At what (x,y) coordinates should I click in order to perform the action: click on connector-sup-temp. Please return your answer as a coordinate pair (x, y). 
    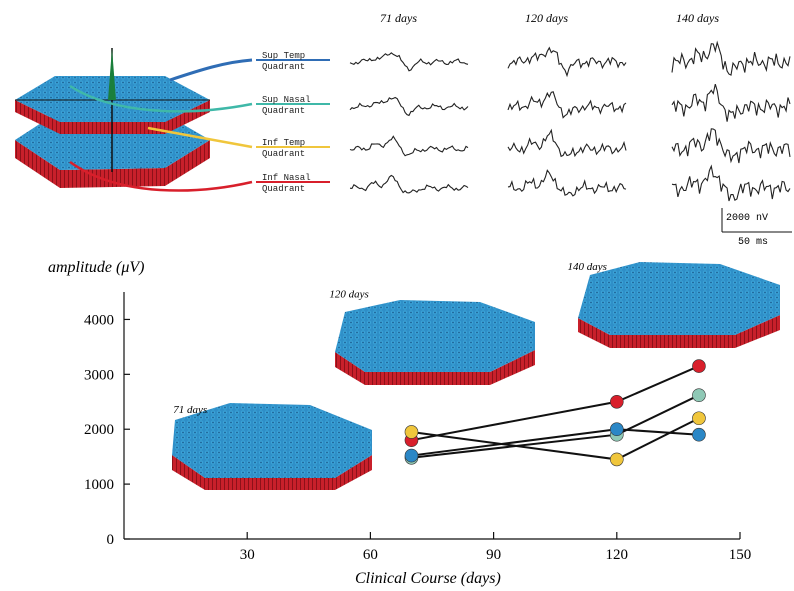
    Looking at the image, I should click on (211, 70).